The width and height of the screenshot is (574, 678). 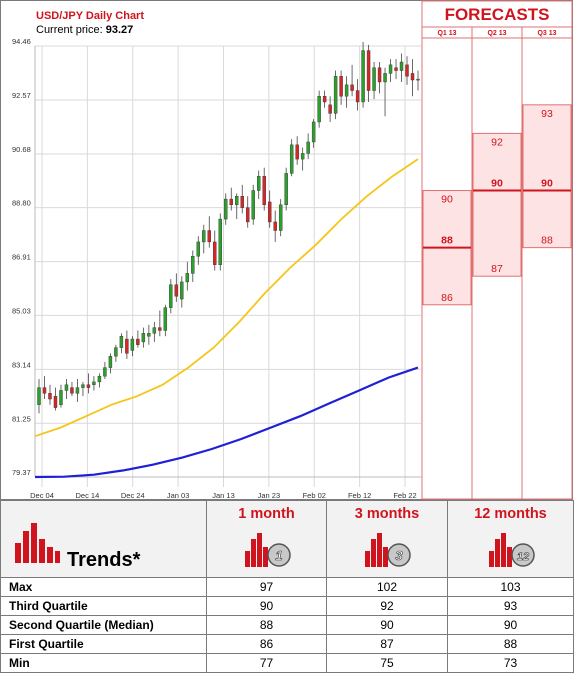 I want to click on table-row: Min 77 75 73, so click(x=287, y=663).